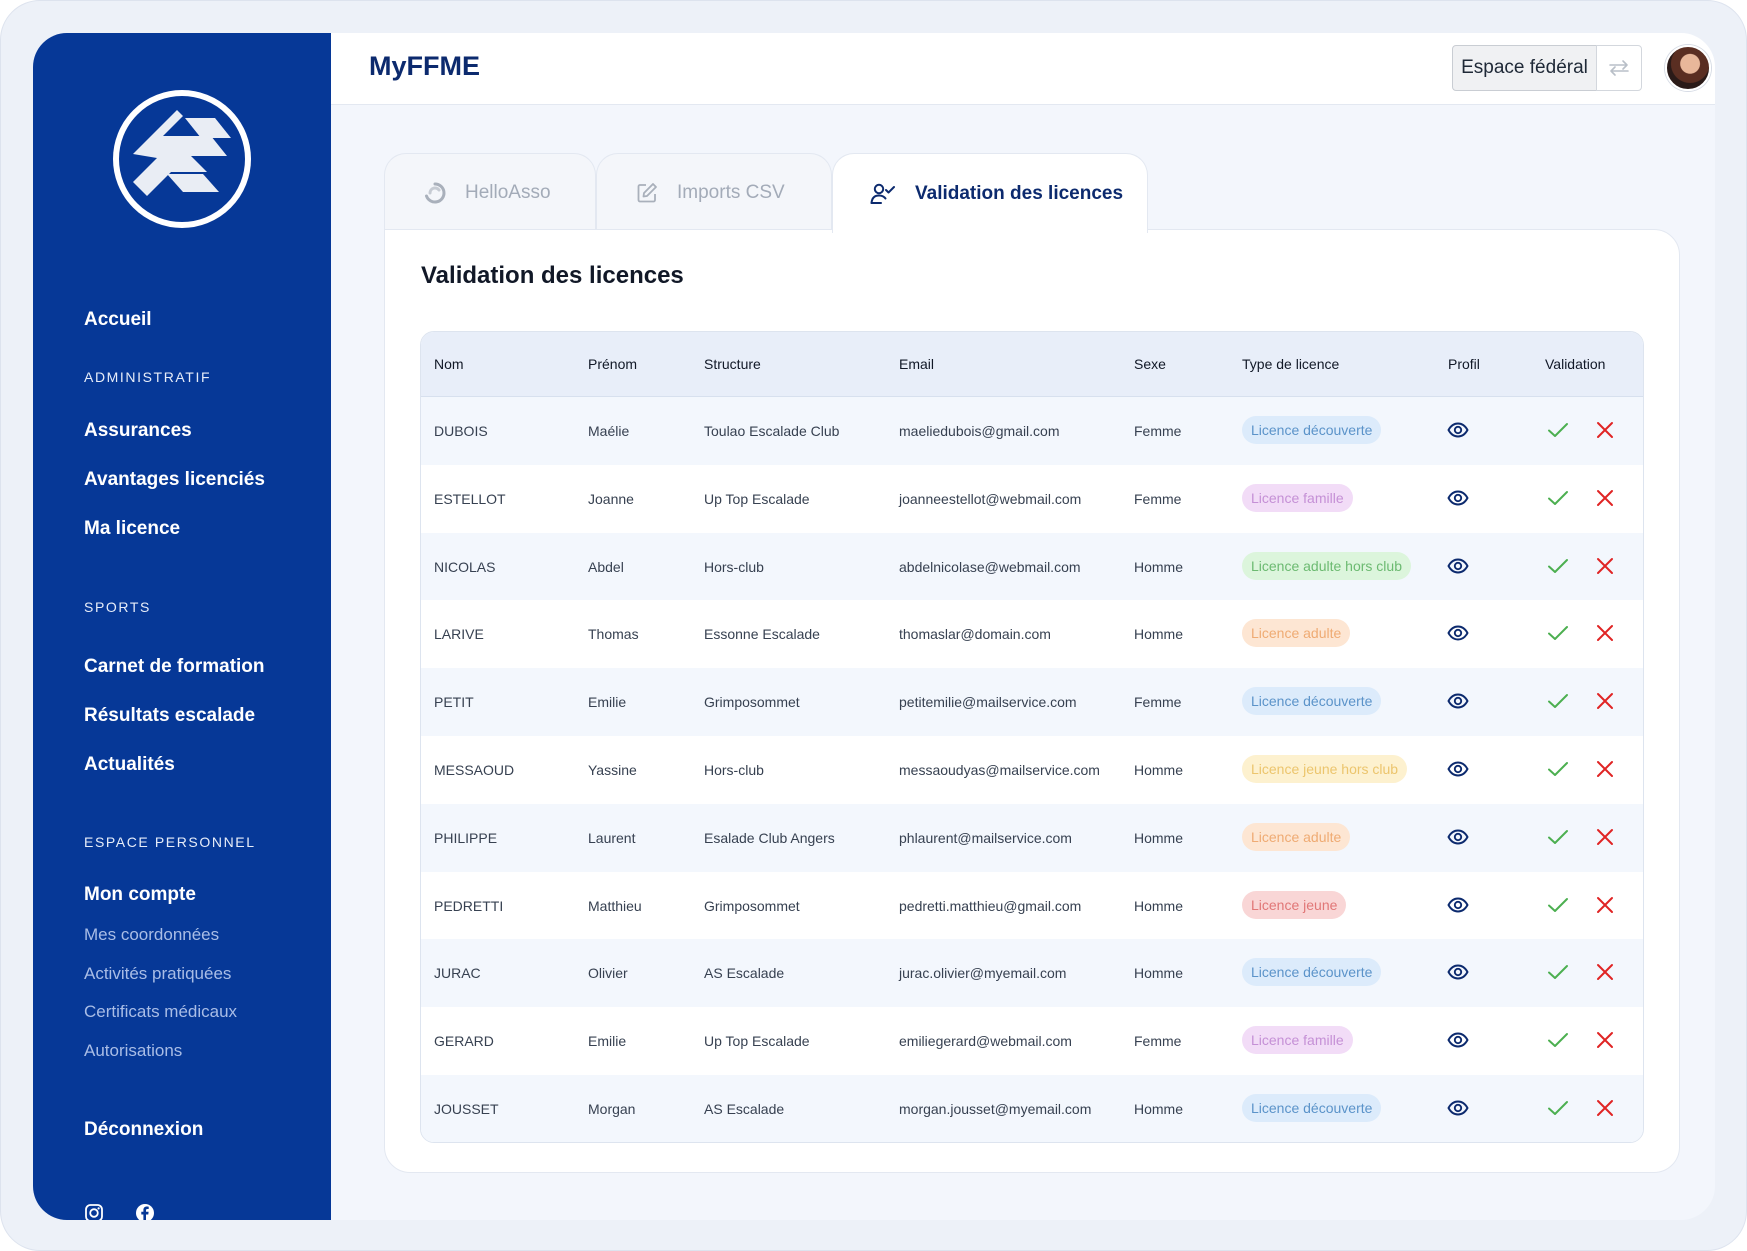 The height and width of the screenshot is (1251, 1747). Describe the element at coordinates (975, 634) in the screenshot. I see `cell-email: thomaslar@domain.com` at that location.